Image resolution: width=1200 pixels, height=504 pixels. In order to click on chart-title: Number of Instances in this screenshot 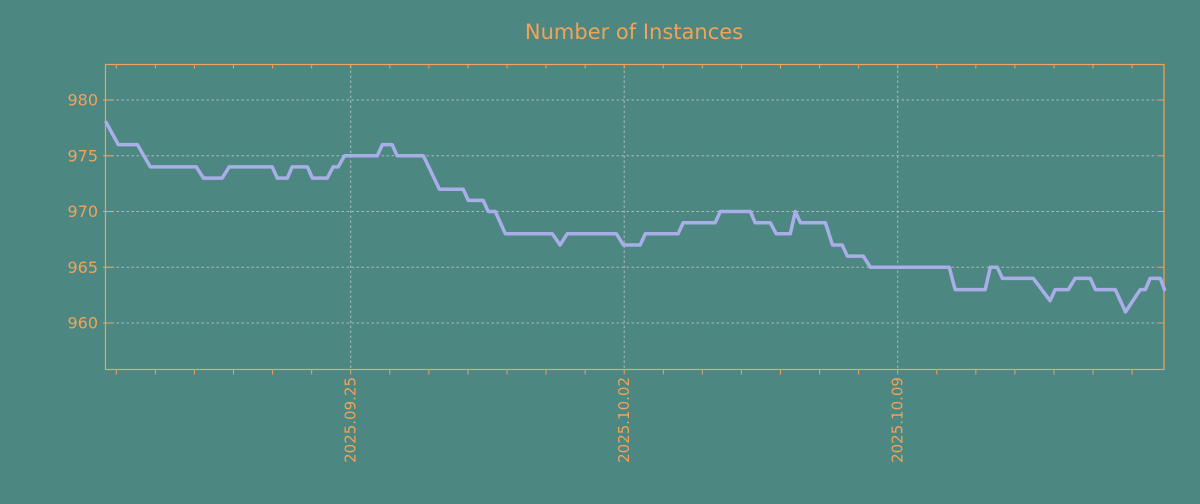, I will do `click(634, 32)`.